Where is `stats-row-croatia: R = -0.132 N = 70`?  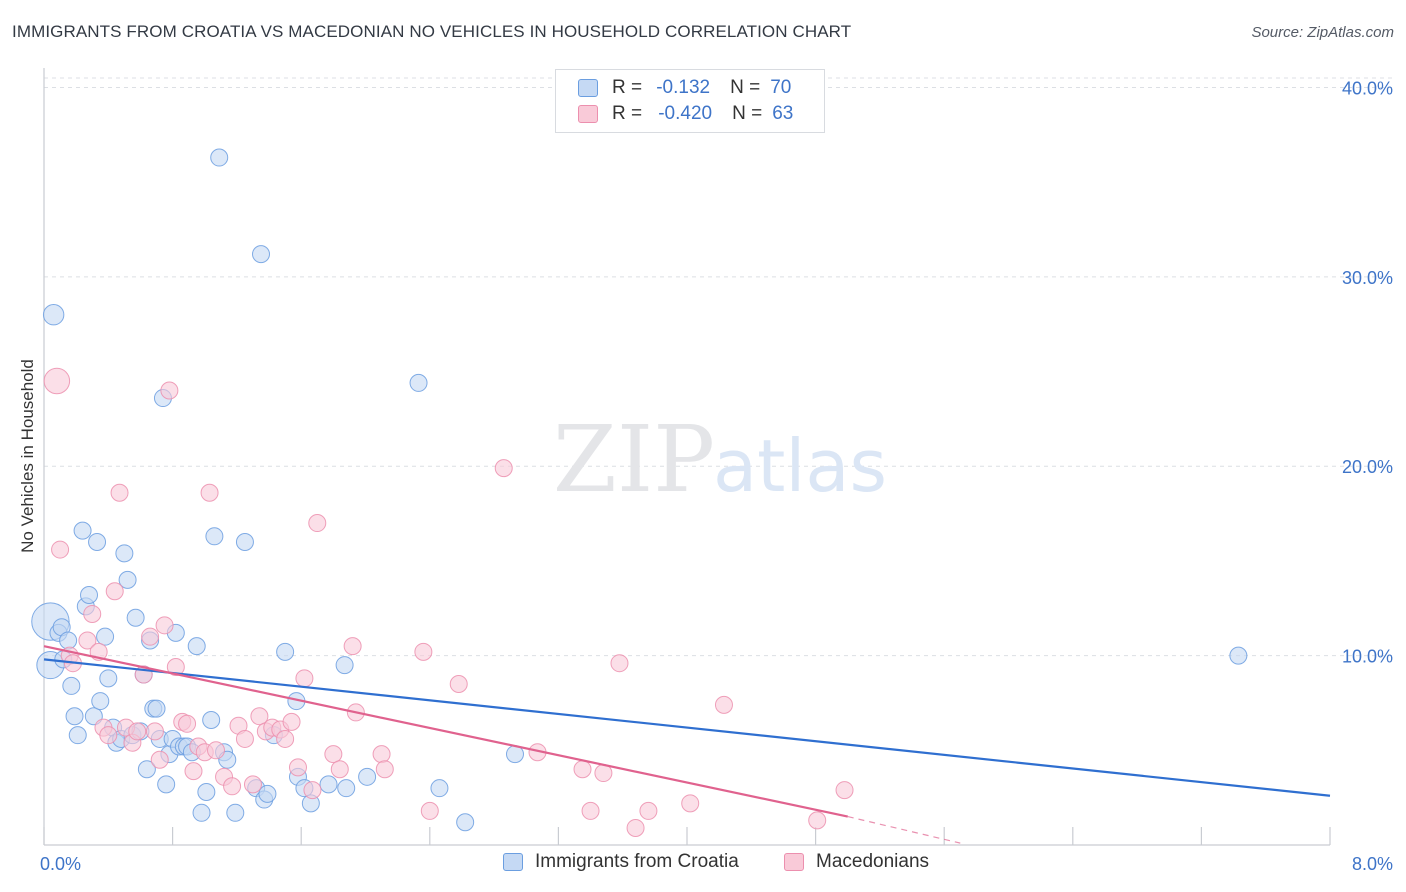 stats-row-croatia: R = -0.132 N = 70 is located at coordinates (684, 88).